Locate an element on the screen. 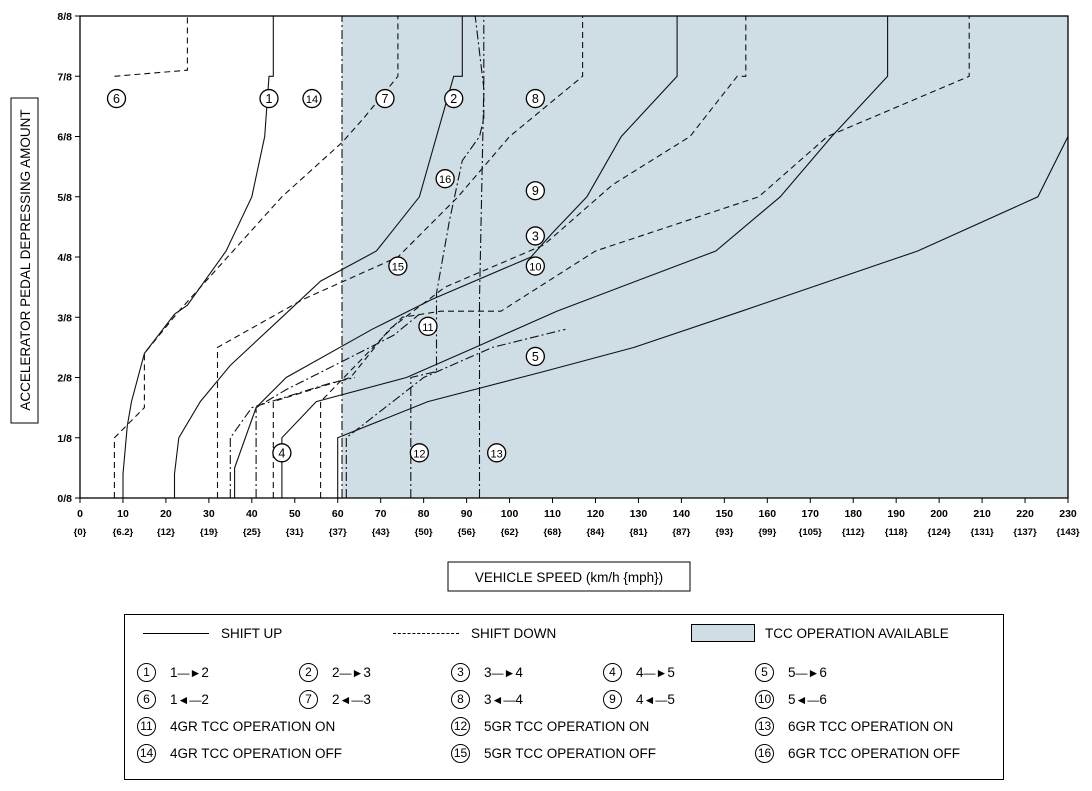  legend-item-16: 16 6GR TCC OPERATION OFF is located at coordinates (857, 753).